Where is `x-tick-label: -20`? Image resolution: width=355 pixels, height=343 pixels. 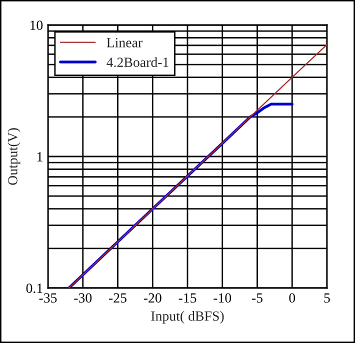
x-tick-label: -20 is located at coordinates (153, 298).